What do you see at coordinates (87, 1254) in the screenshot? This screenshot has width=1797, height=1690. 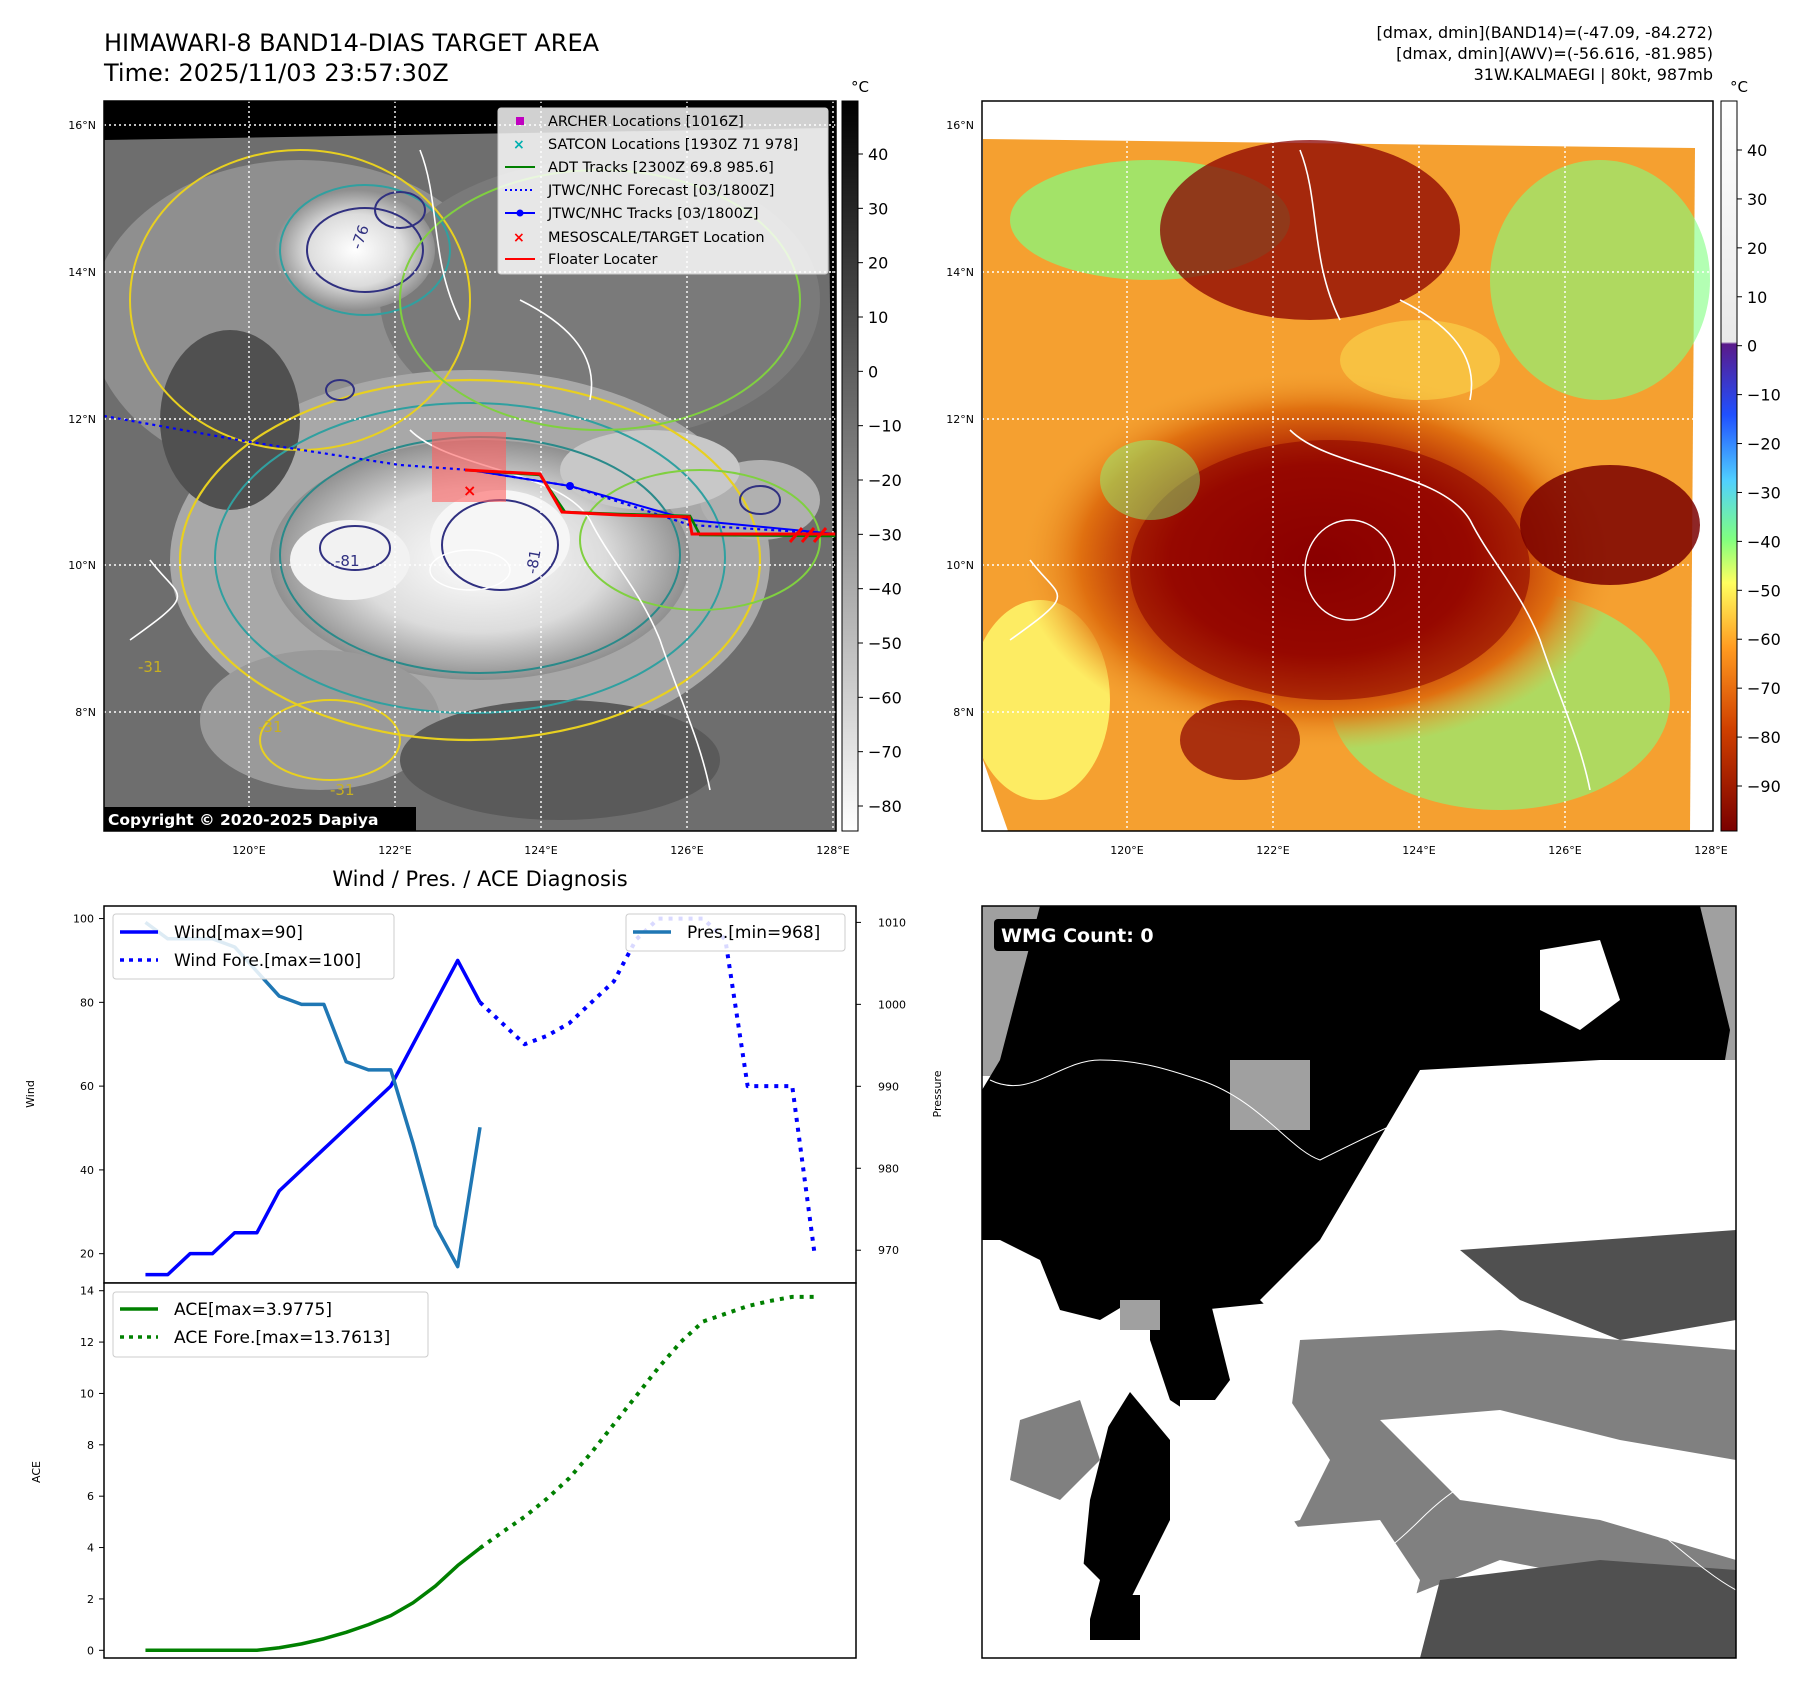 I see `wind-tick-label: 20` at bounding box center [87, 1254].